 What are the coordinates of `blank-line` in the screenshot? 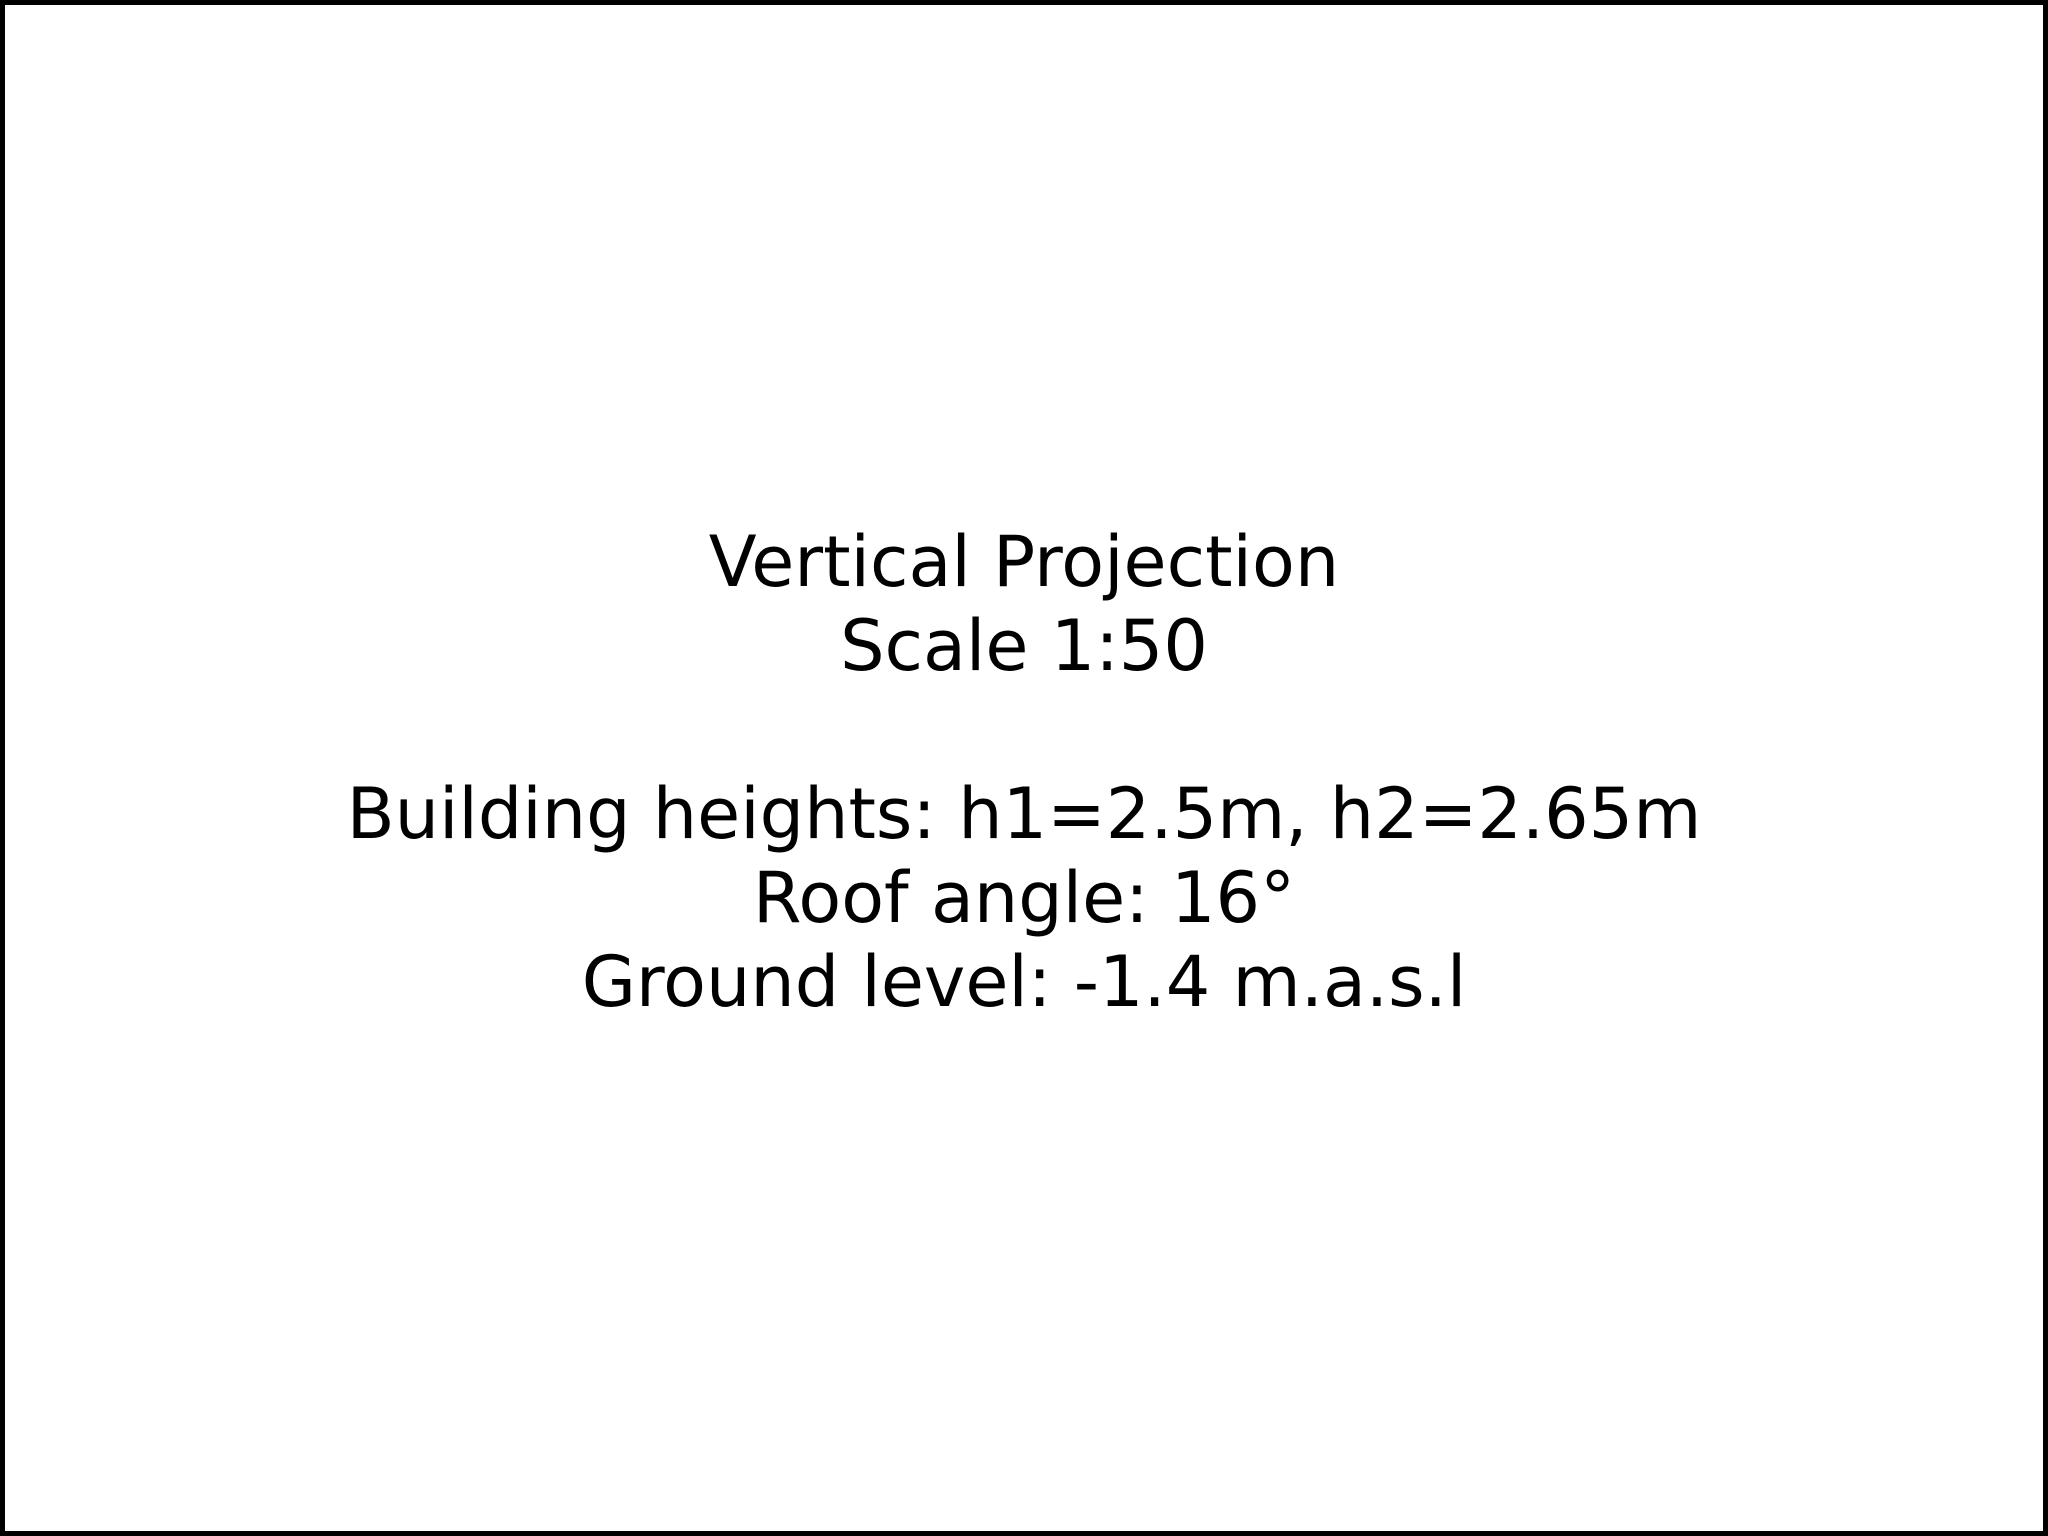 It's located at (1024, 730).